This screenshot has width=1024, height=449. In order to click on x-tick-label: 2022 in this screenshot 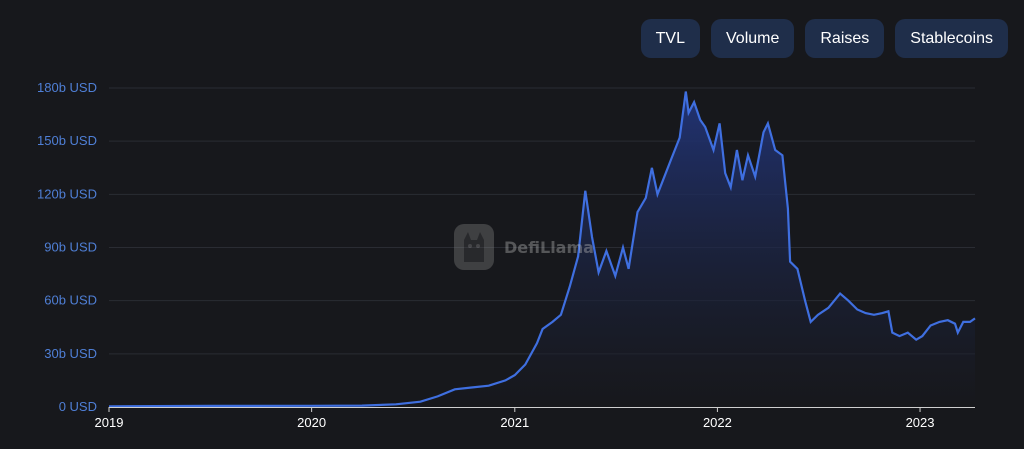, I will do `click(717, 422)`.